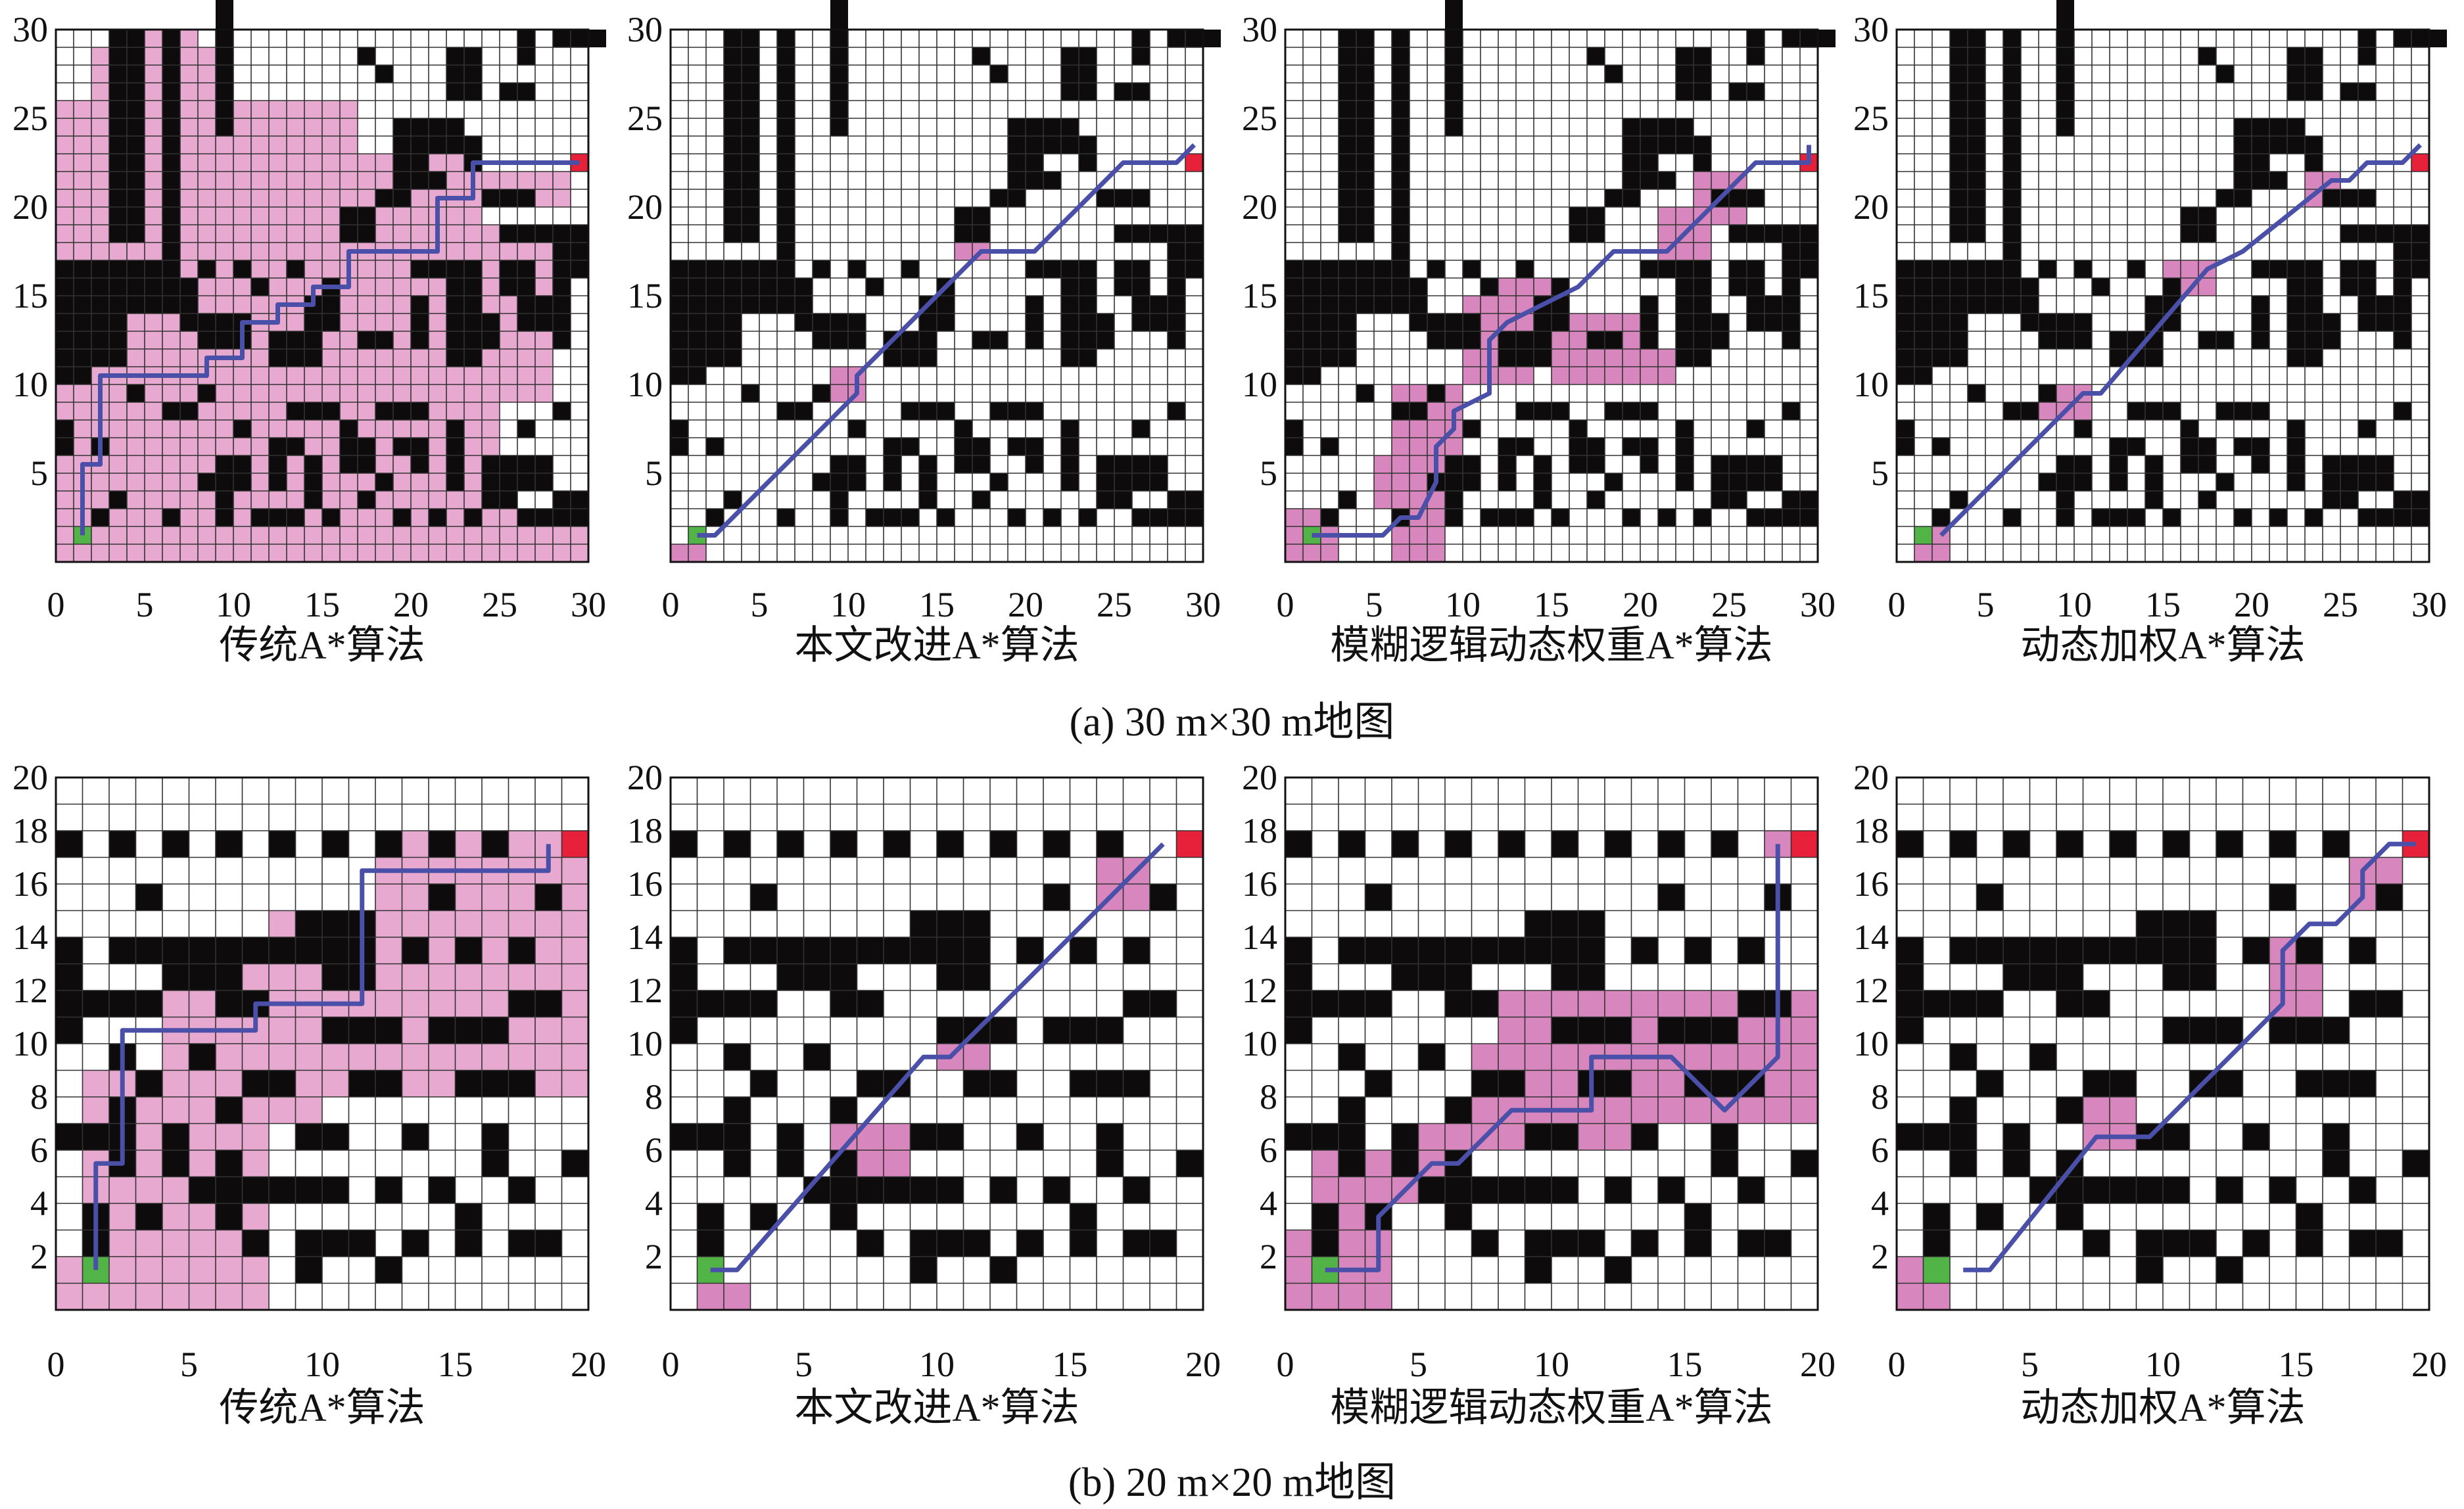 This screenshot has height=1509, width=2464. Describe the element at coordinates (1818, 604) in the screenshot. I see `x-tick-label: 30` at that location.